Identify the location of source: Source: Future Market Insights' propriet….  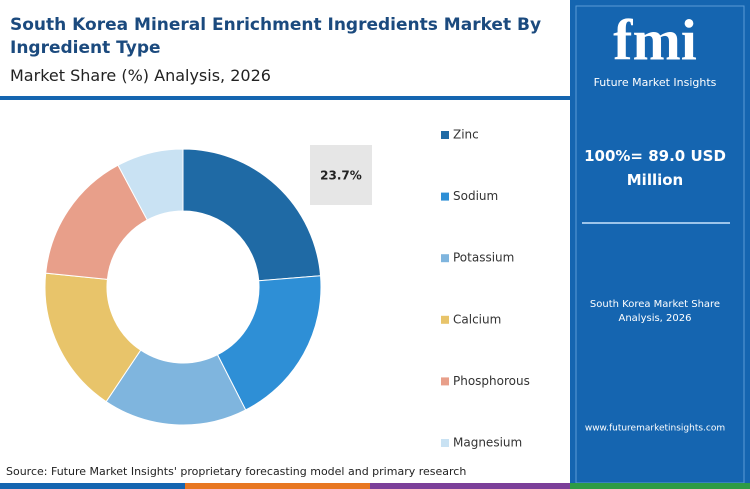
(236, 471).